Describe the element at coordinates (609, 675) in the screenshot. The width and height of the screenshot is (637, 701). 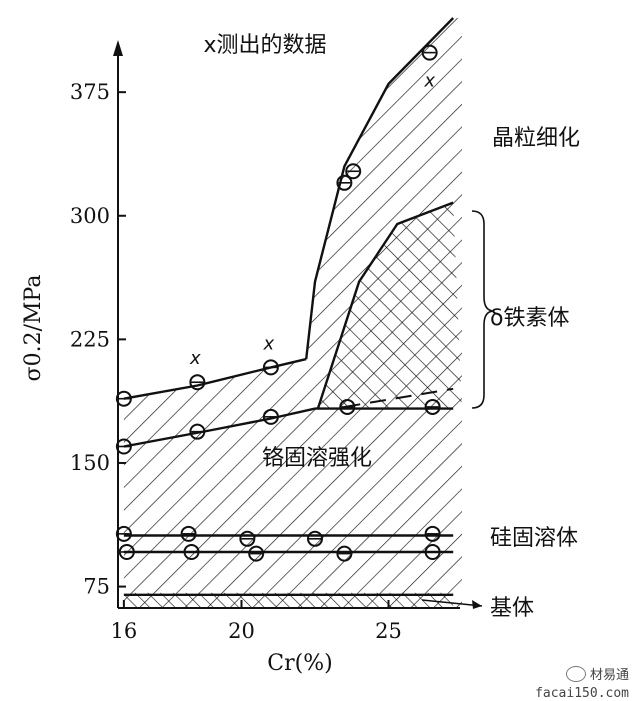
I see `watermark-text: 材易通` at that location.